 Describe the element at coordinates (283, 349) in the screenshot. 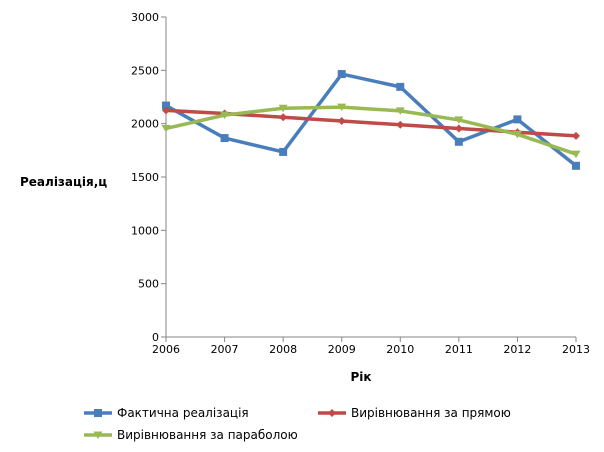

I see `x-tick-label: 2008` at that location.